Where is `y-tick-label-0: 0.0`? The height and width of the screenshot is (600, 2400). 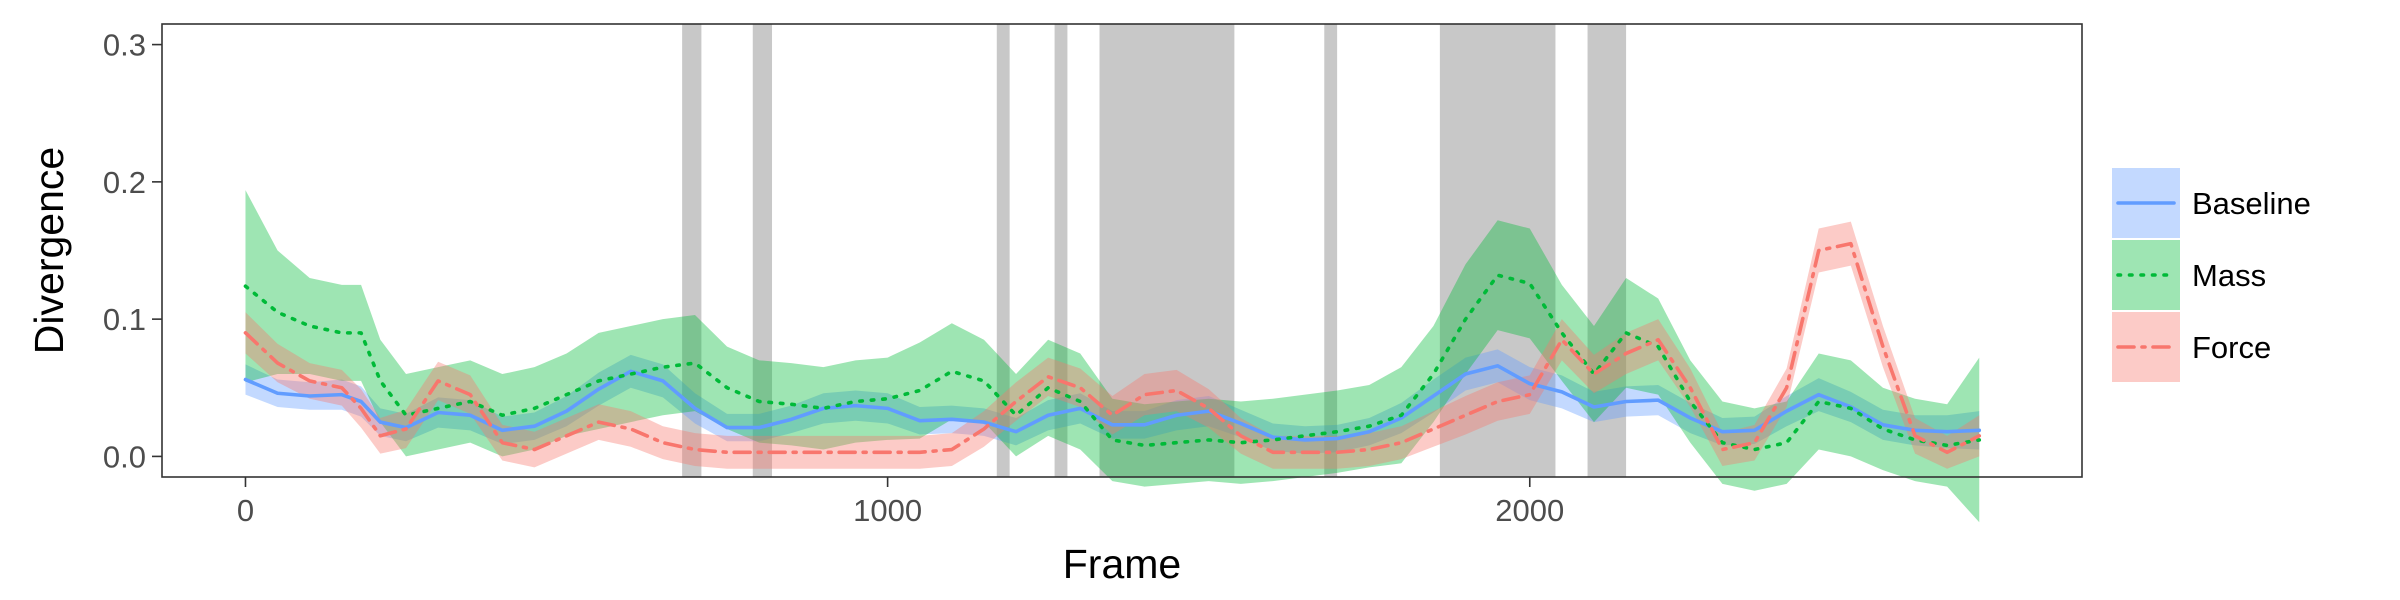
y-tick-label-0: 0.0 is located at coordinates (124, 456).